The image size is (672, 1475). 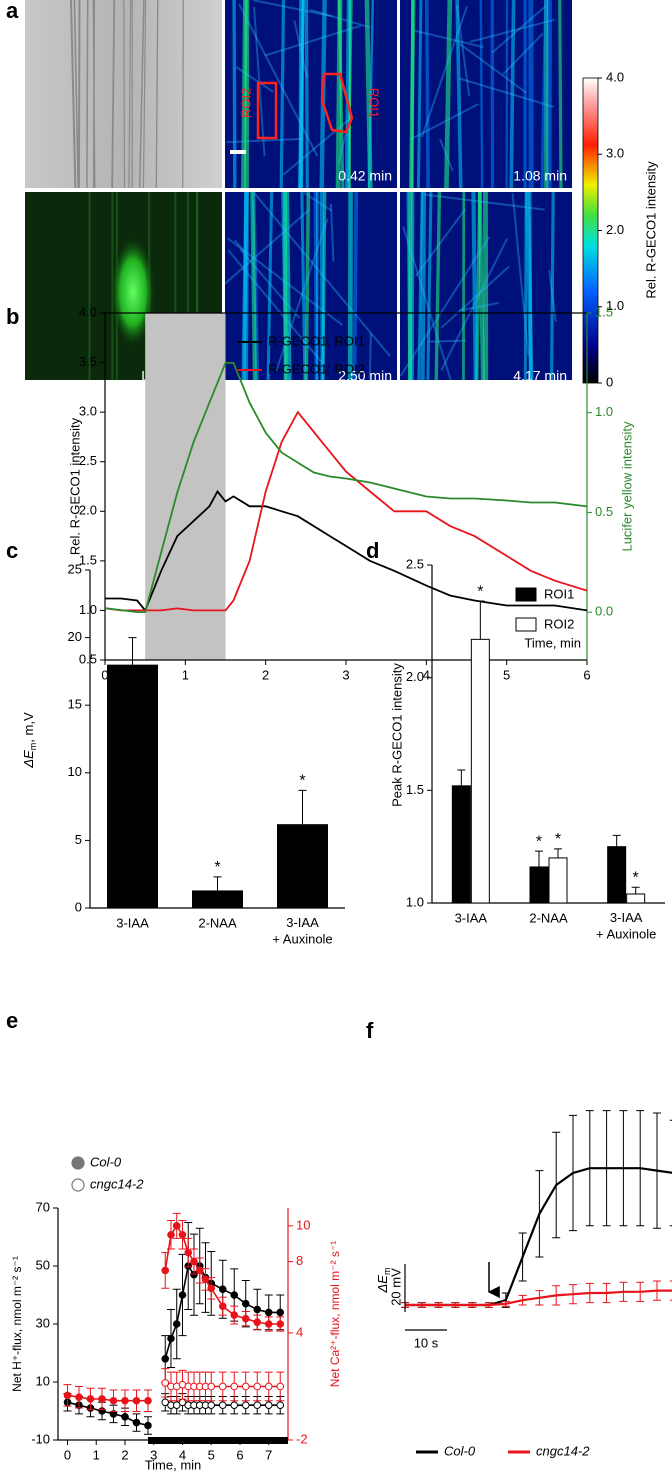 What do you see at coordinates (43, 1264) in the screenshot?
I see `y-tick-label: 50` at bounding box center [43, 1264].